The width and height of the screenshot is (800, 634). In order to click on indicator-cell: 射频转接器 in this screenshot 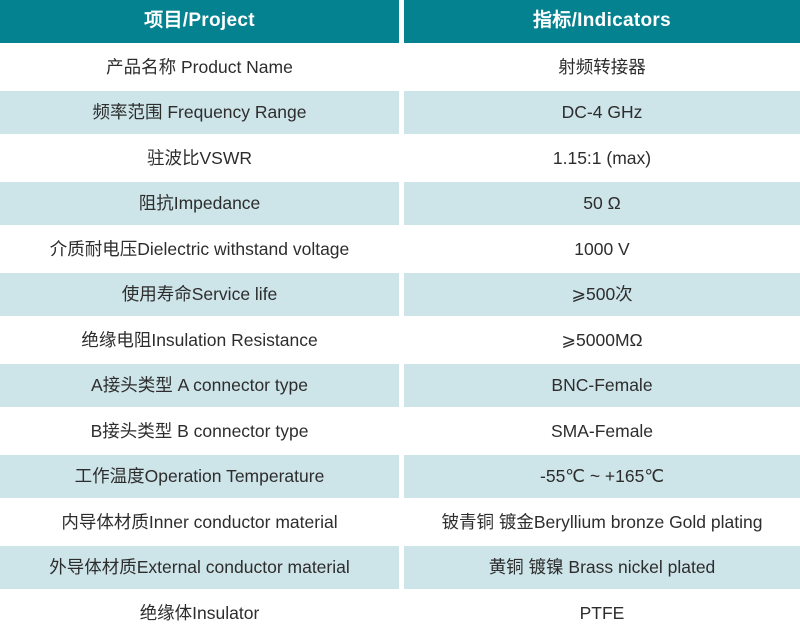, I will do `click(602, 66)`.